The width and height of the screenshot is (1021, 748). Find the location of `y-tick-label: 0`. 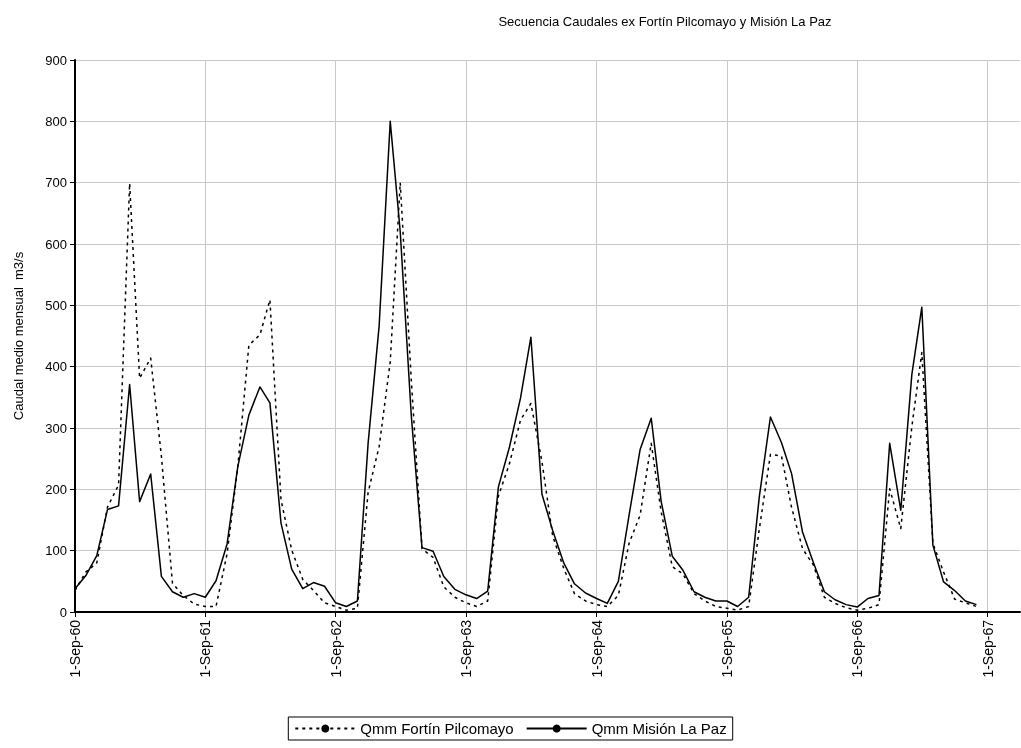

y-tick-label: 0 is located at coordinates (63, 612).